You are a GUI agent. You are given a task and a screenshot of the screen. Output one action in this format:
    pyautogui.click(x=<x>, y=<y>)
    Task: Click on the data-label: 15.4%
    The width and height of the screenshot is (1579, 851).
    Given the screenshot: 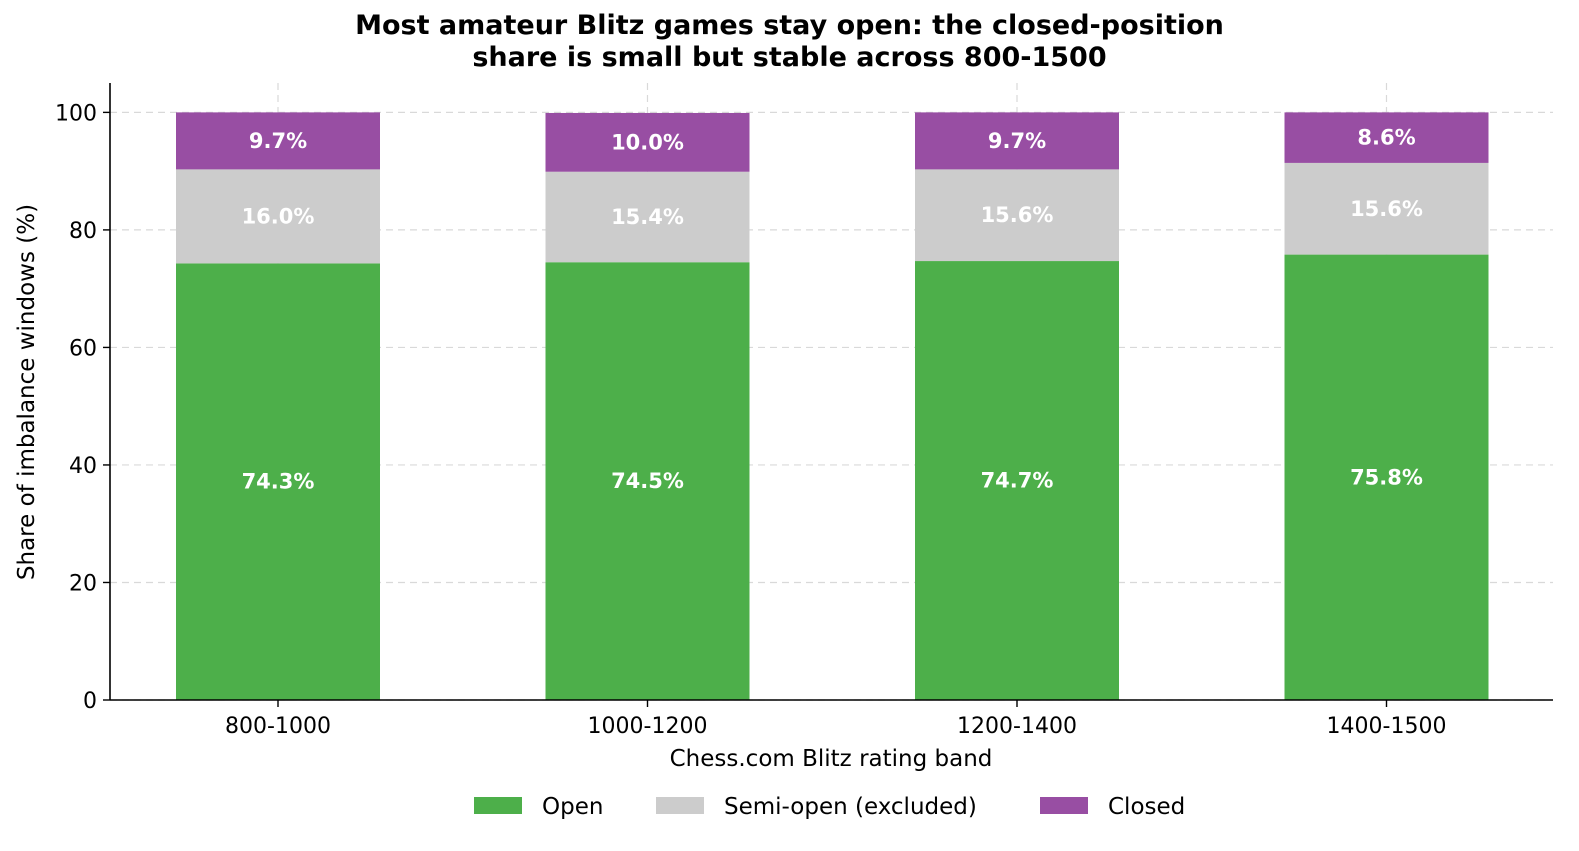 What is the action you would take?
    pyautogui.click(x=647, y=217)
    